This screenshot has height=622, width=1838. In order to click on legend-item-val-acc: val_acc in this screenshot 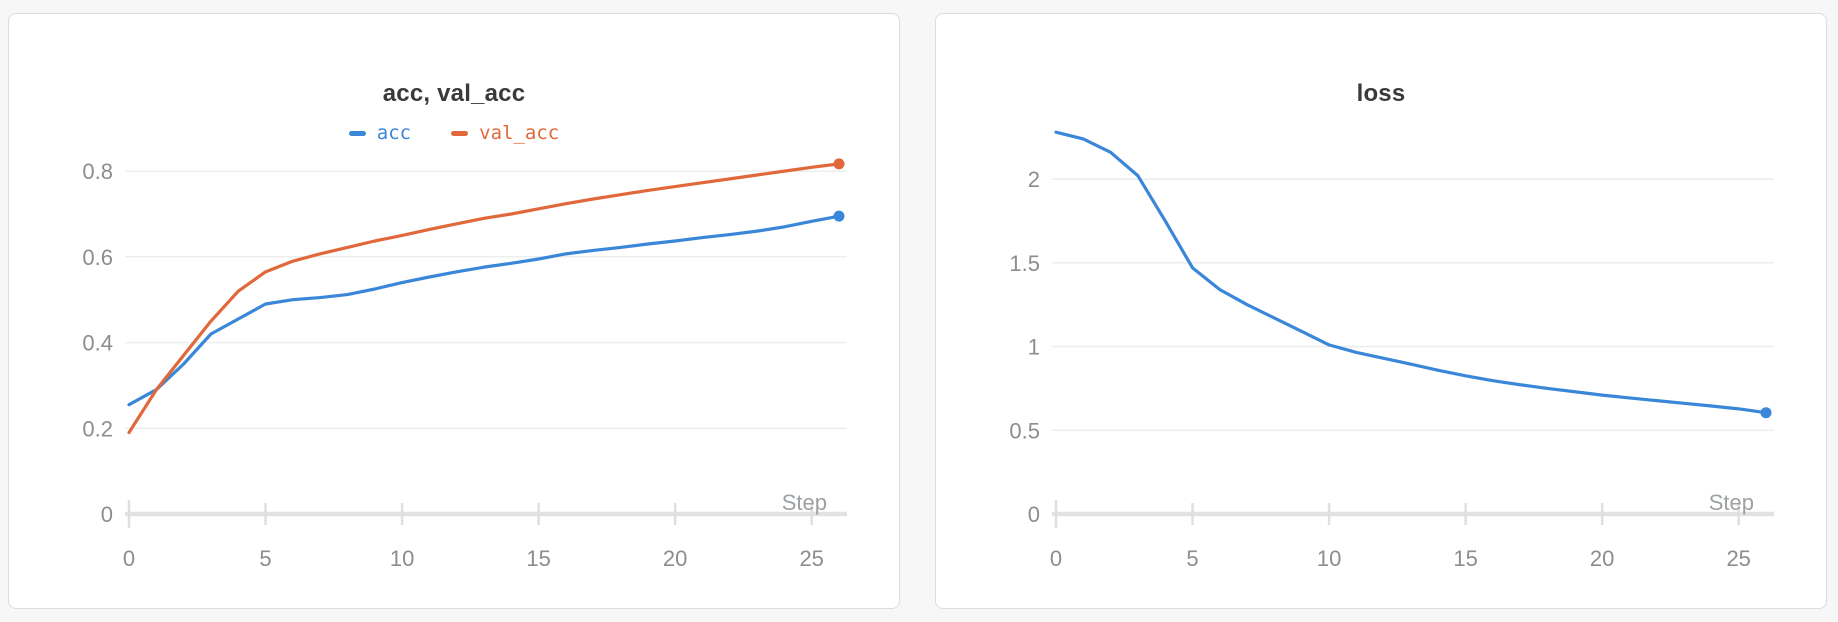, I will do `click(505, 133)`.